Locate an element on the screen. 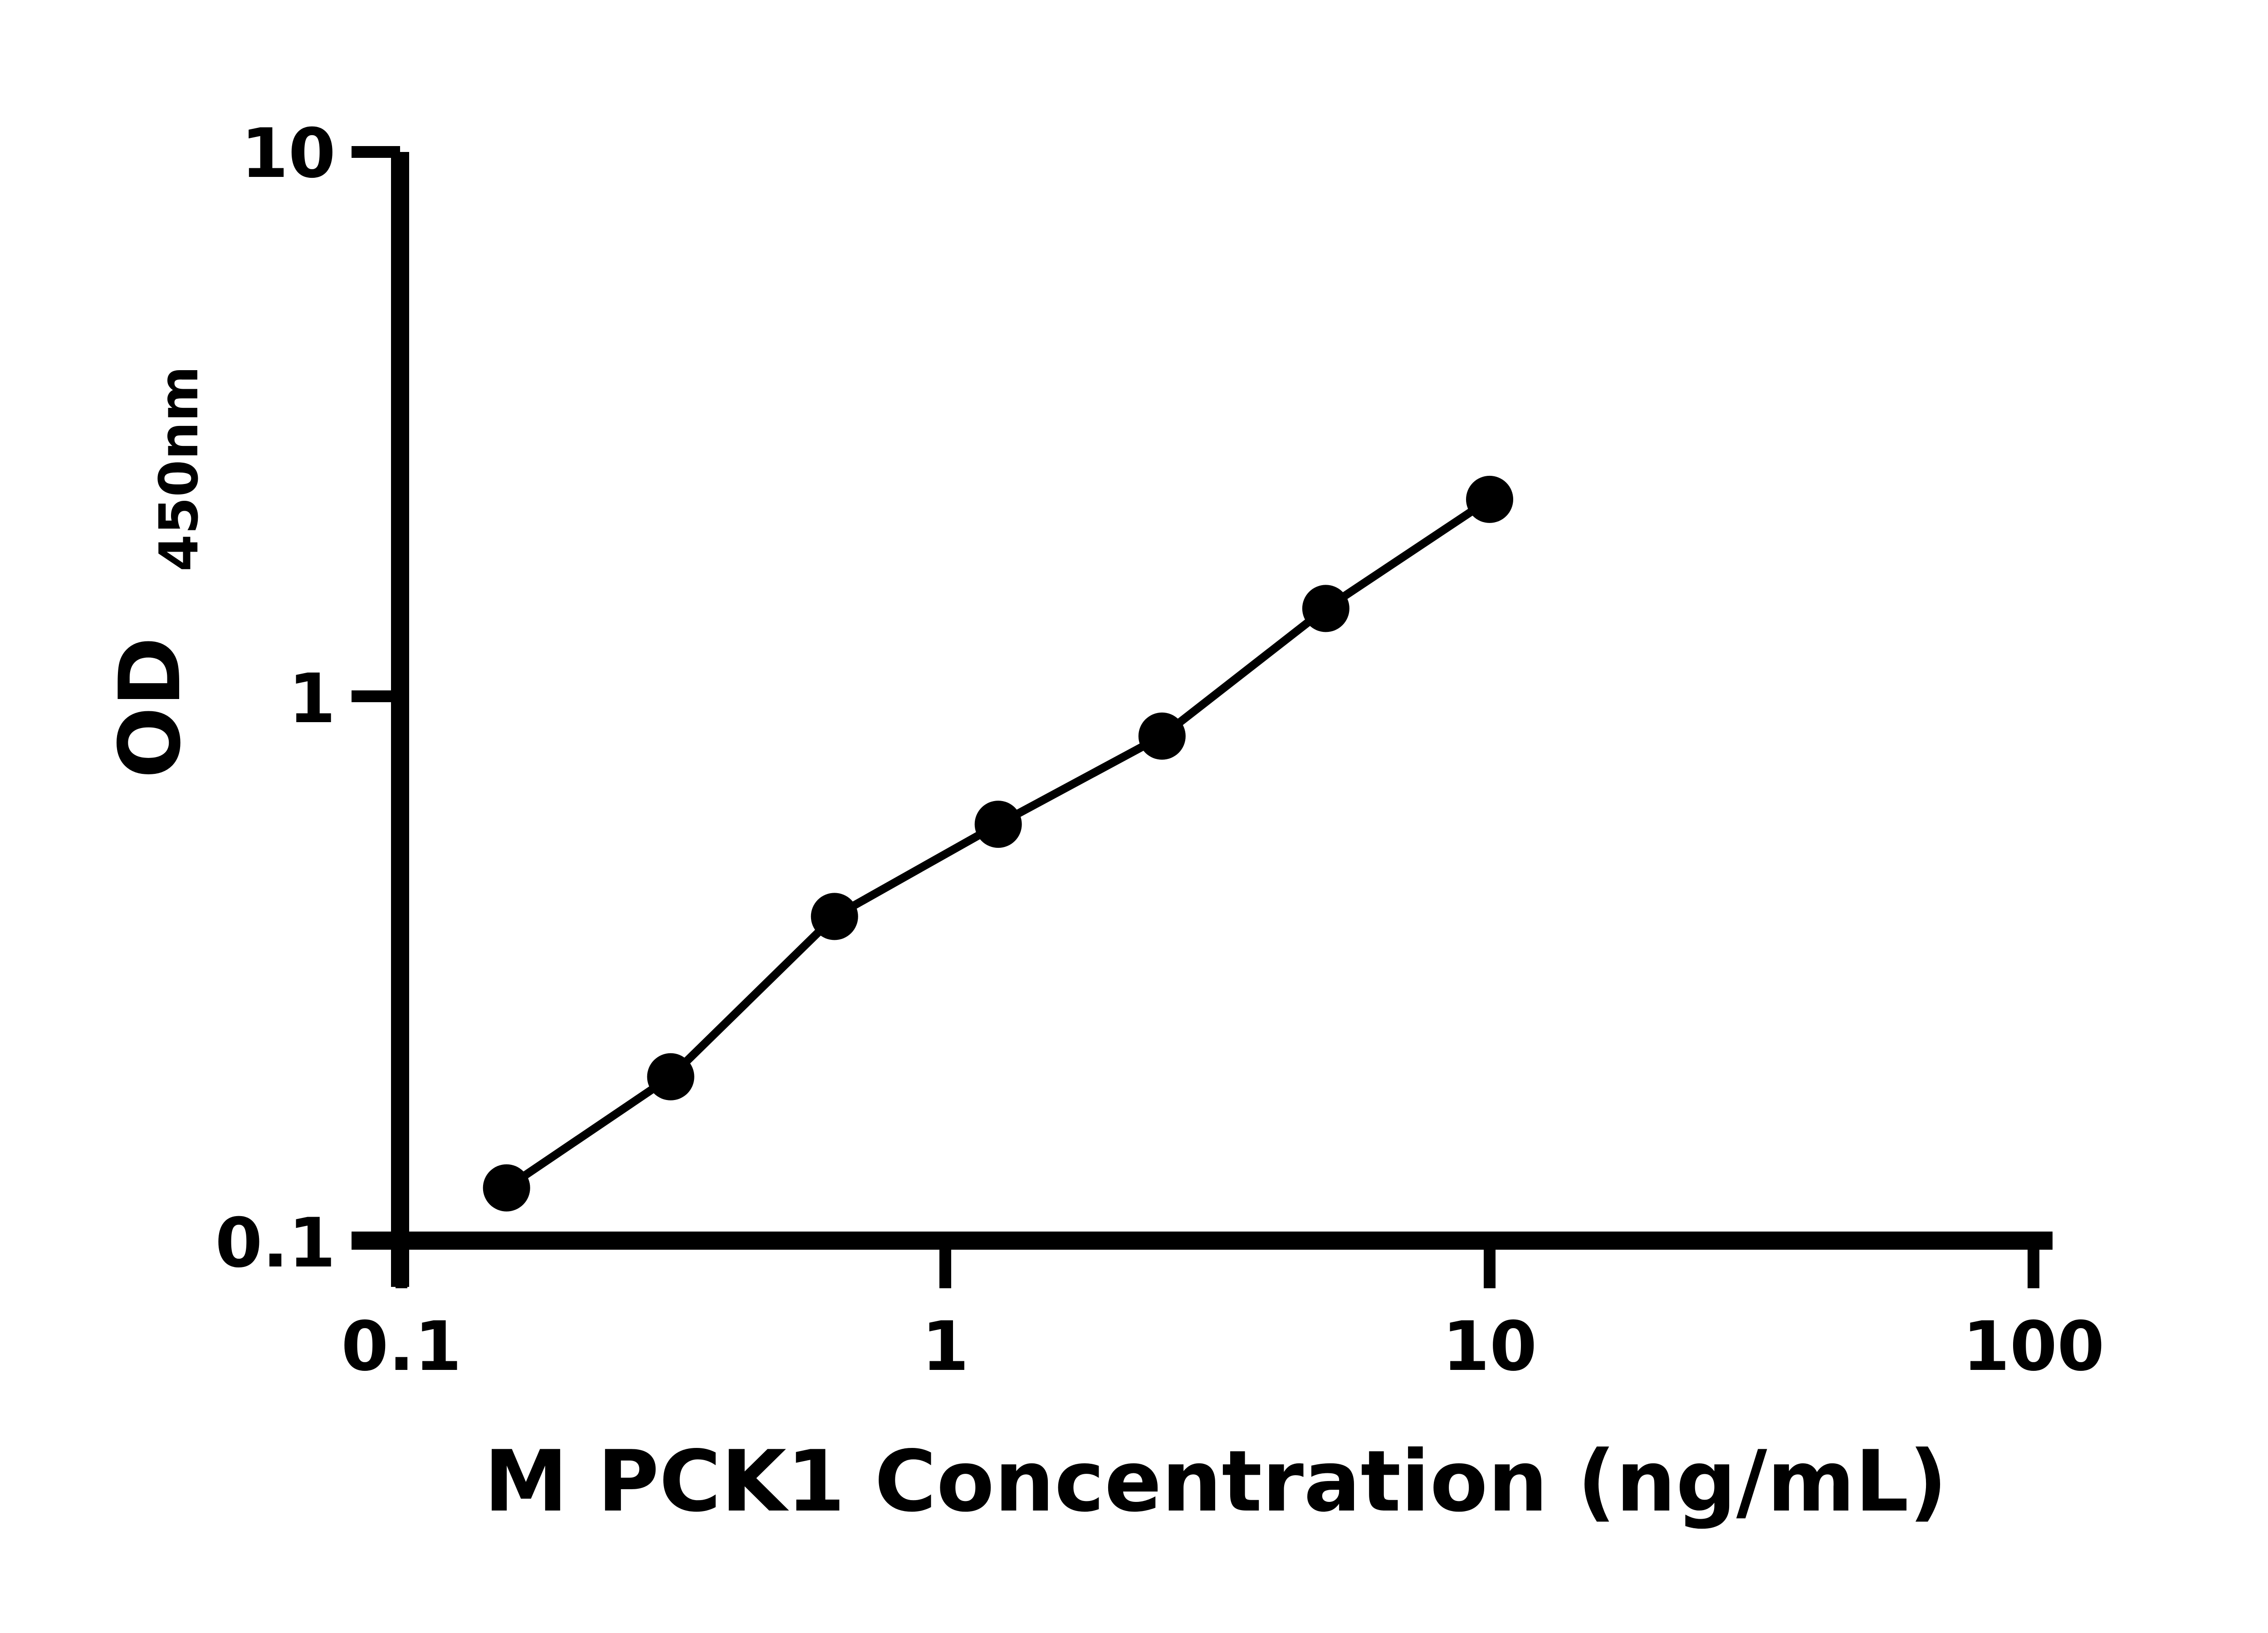  y-tick-label-0.1: 0.1 is located at coordinates (276, 1243).